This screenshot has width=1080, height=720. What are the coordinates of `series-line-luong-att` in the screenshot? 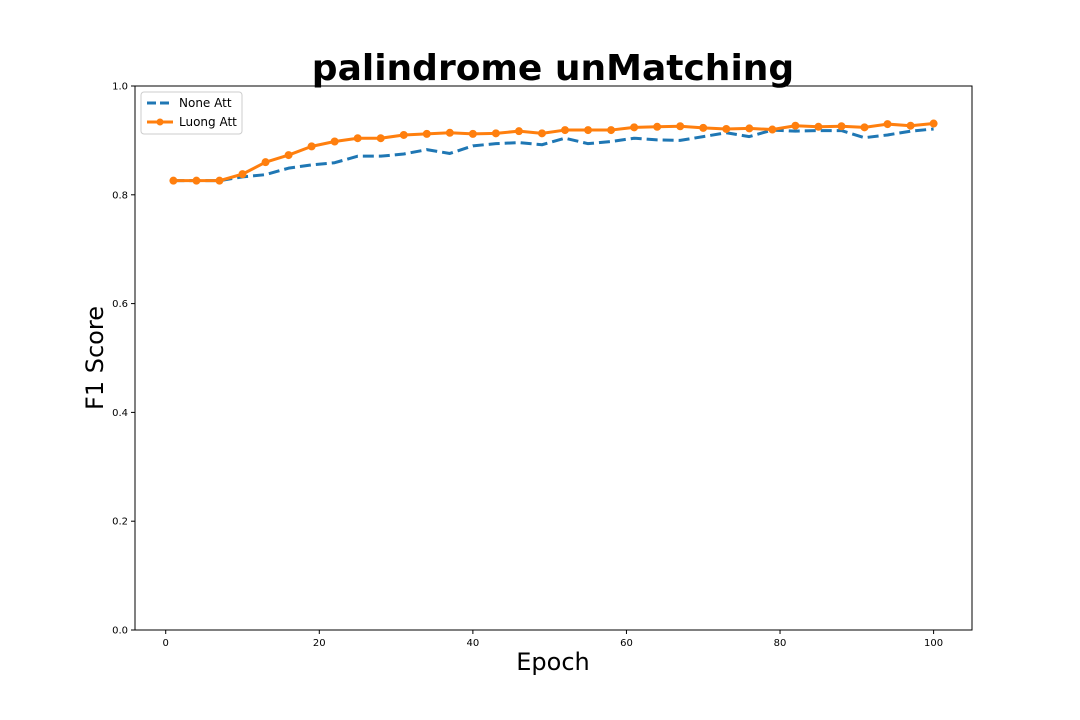 It's located at (553, 152).